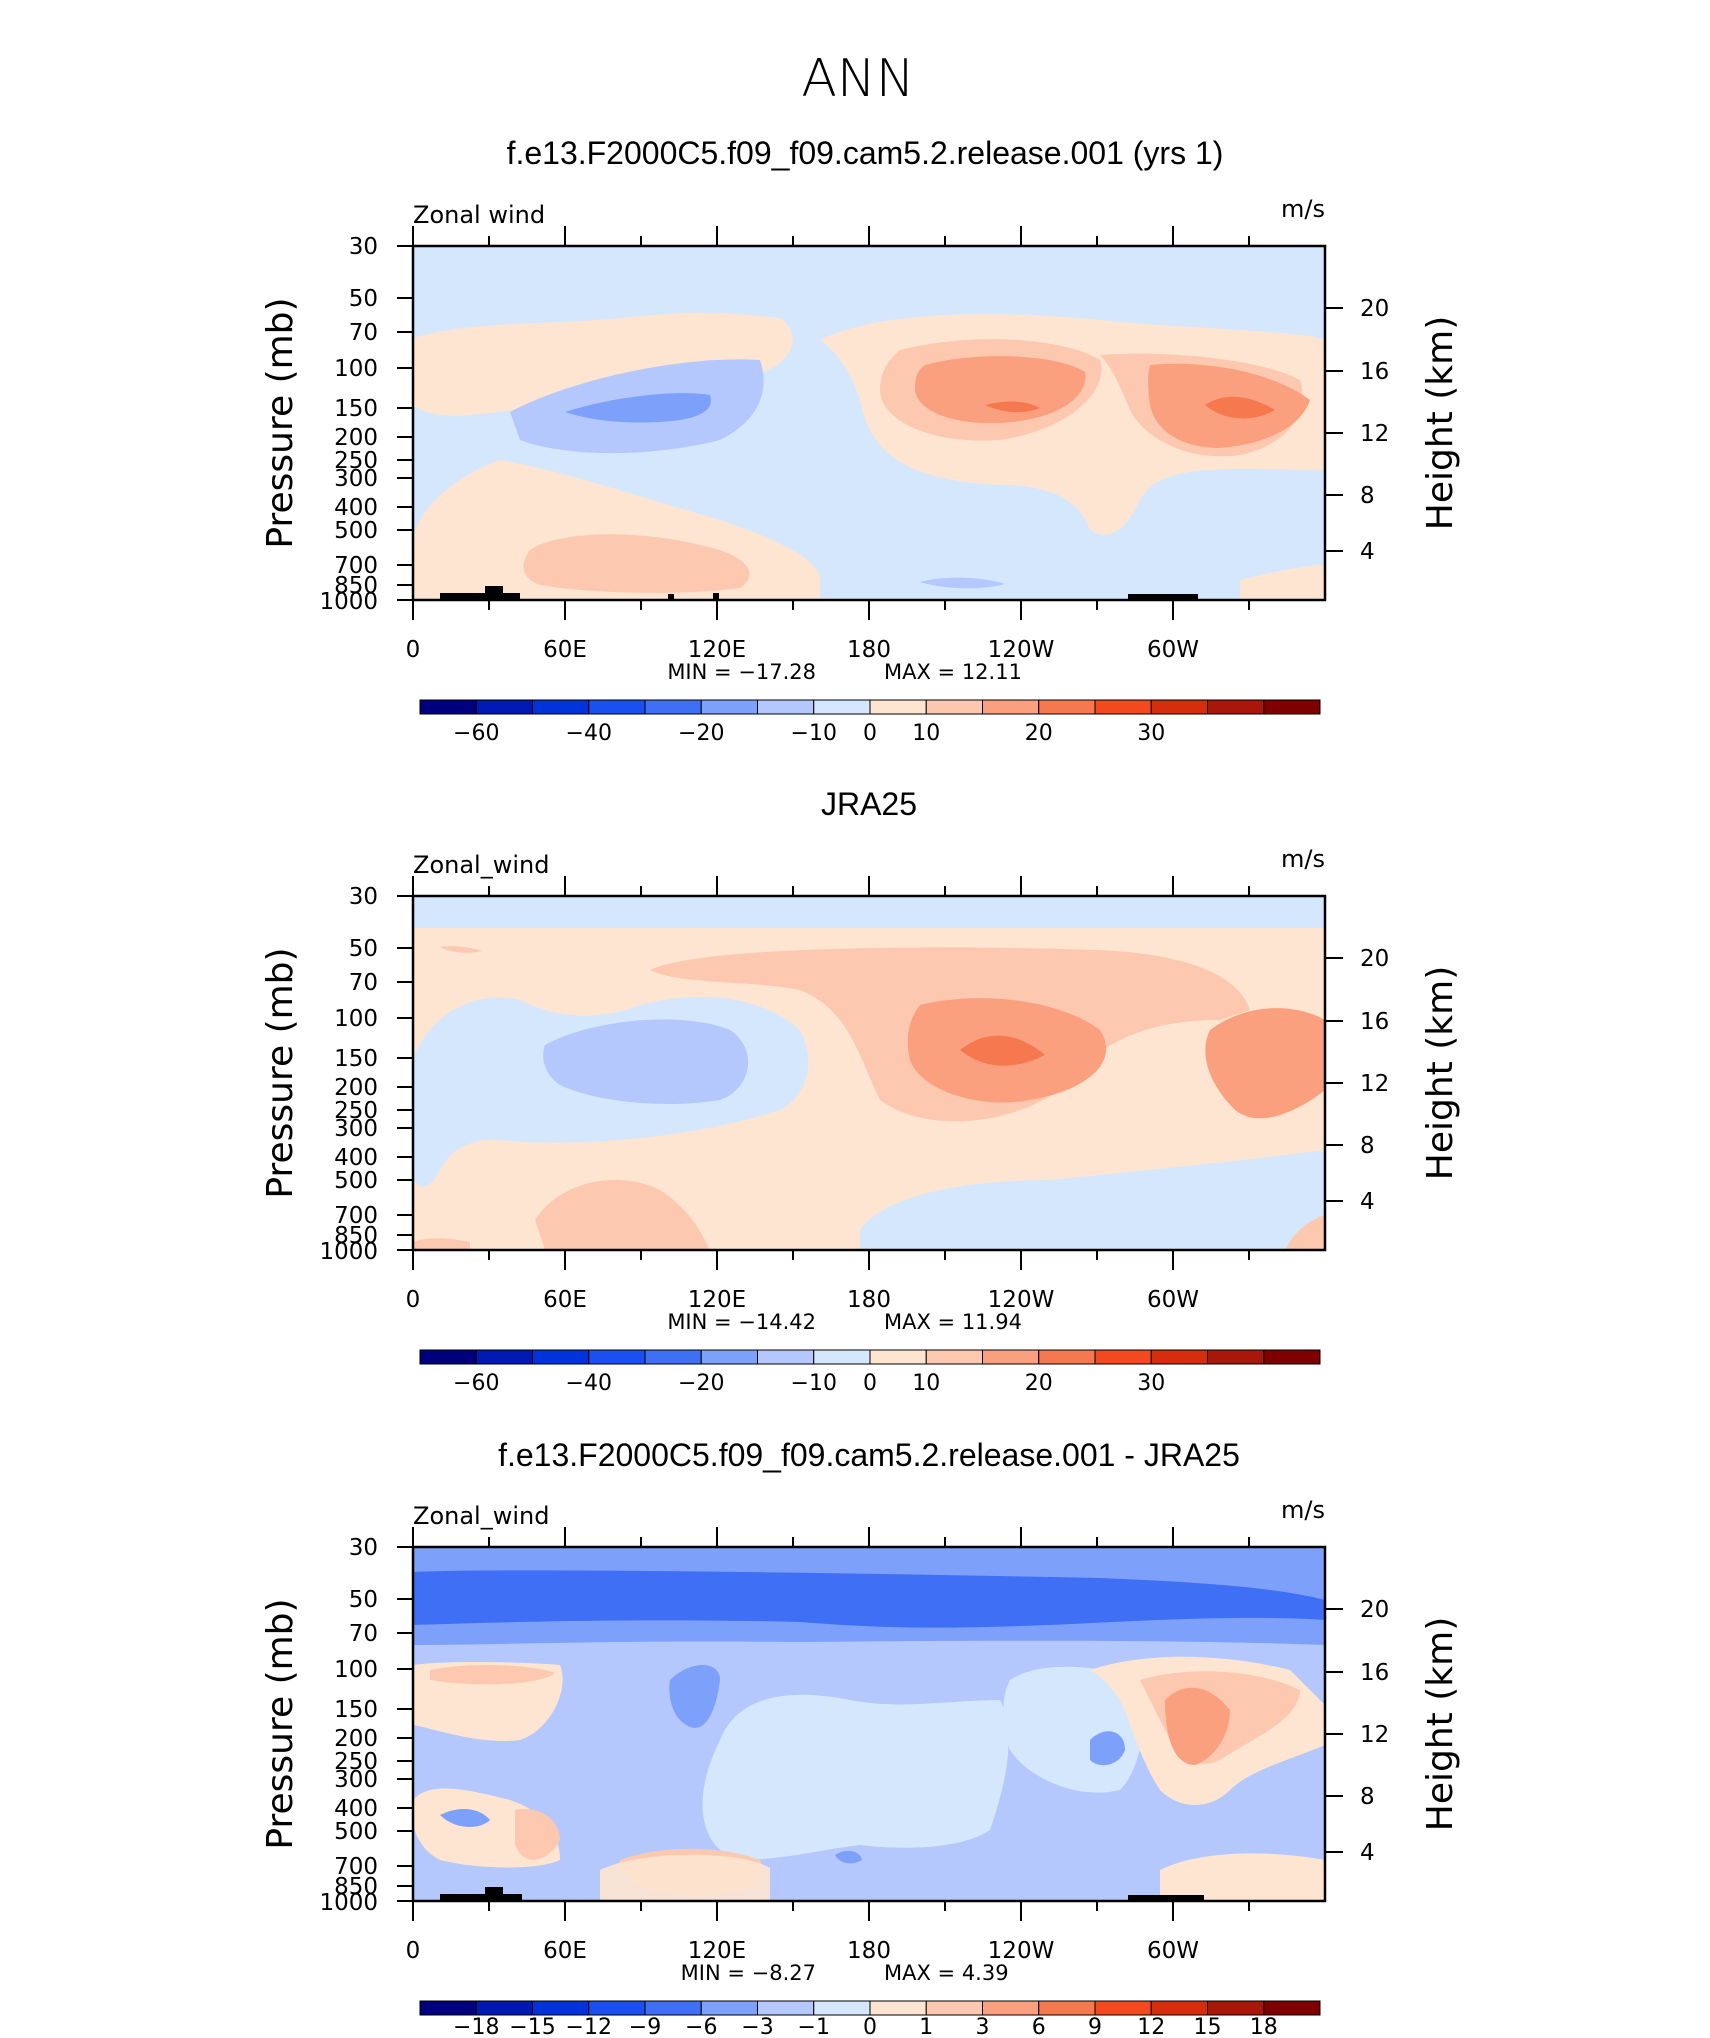 This screenshot has height=2038, width=1710. What do you see at coordinates (857, 79) in the screenshot?
I see `figure-title: ANN` at bounding box center [857, 79].